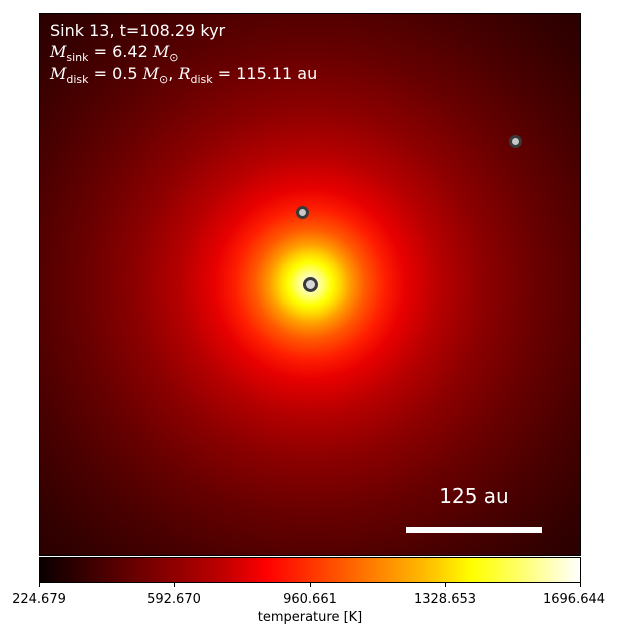 Image resolution: width=624 pixels, height=636 pixels. I want to click on scalebar, so click(474, 530).